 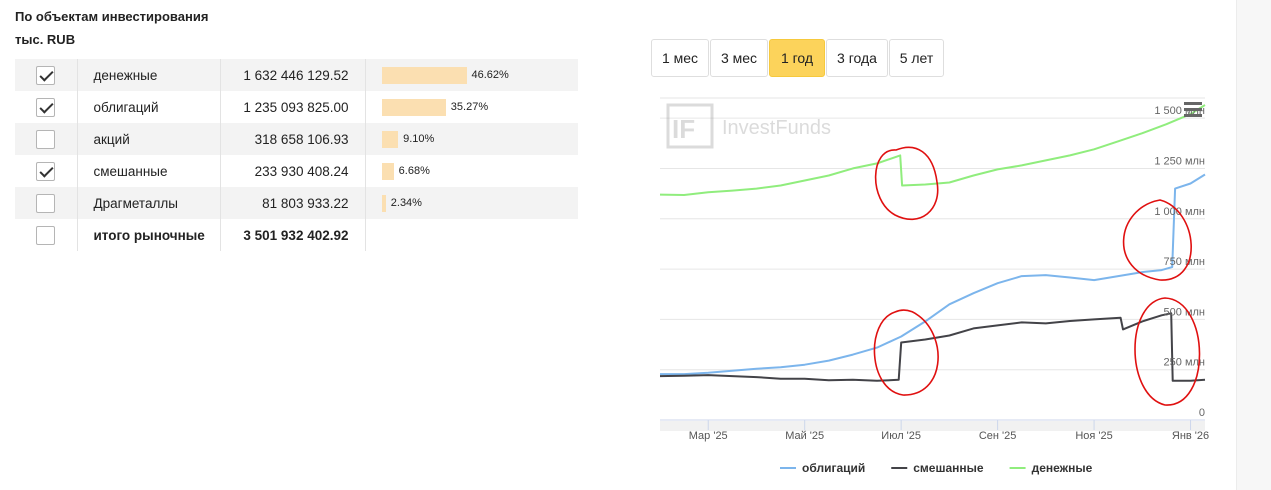 I want to click on series-line-смешанные, so click(x=932, y=347).